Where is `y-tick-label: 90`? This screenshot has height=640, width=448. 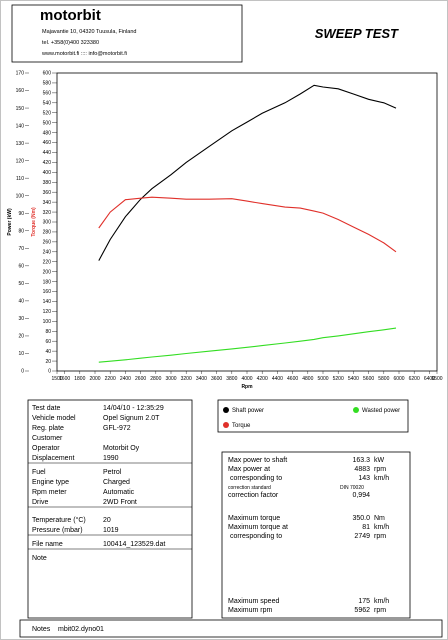
y-tick-label: 90 is located at coordinates (21, 214).